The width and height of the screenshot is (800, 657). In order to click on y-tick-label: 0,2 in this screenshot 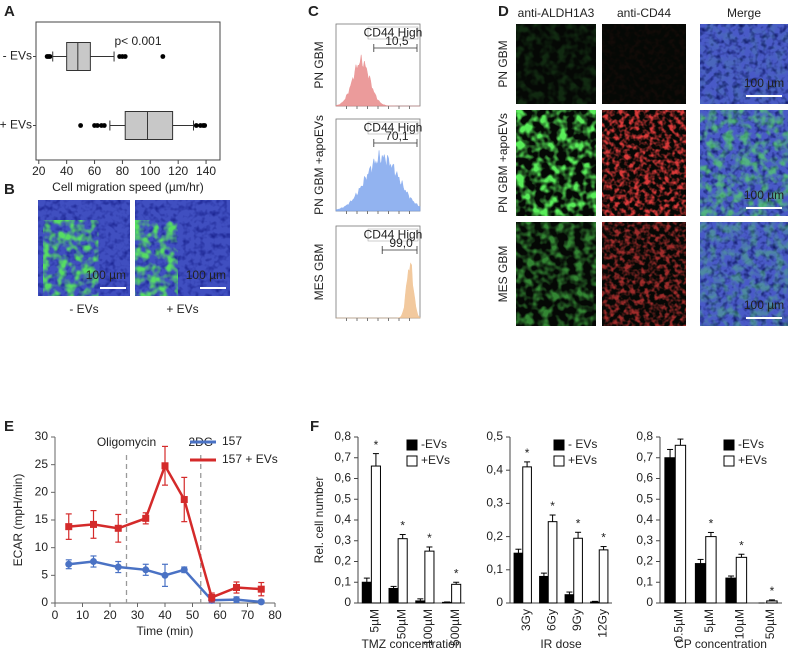, I will do `click(644, 561)`.